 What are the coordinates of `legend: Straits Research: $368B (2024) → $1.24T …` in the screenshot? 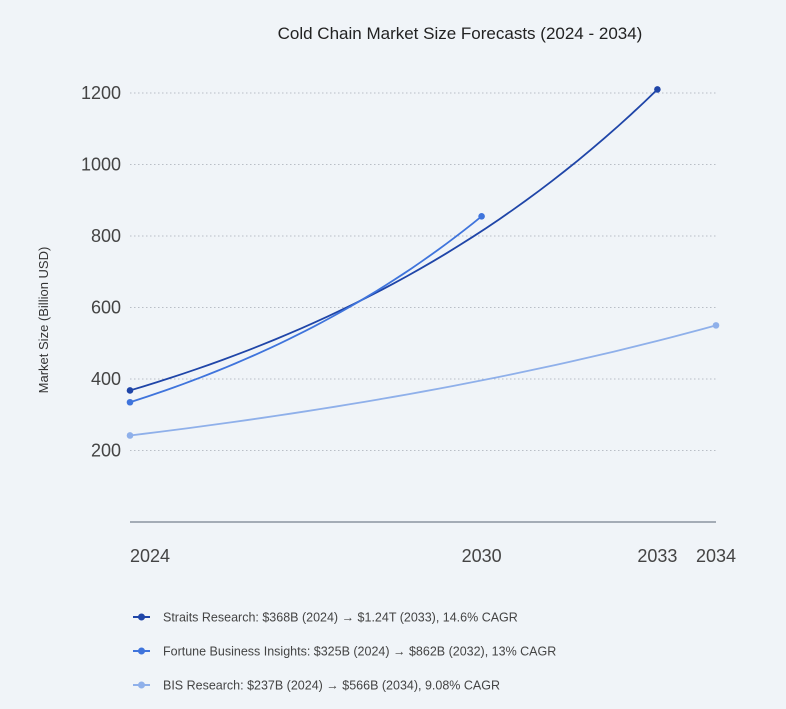 It's located at (344, 652).